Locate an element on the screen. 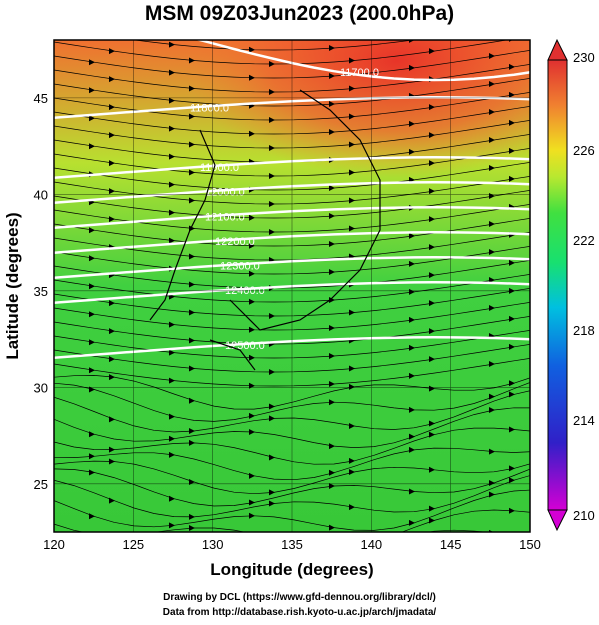  colorbar-tick-label: 210 is located at coordinates (584, 515).